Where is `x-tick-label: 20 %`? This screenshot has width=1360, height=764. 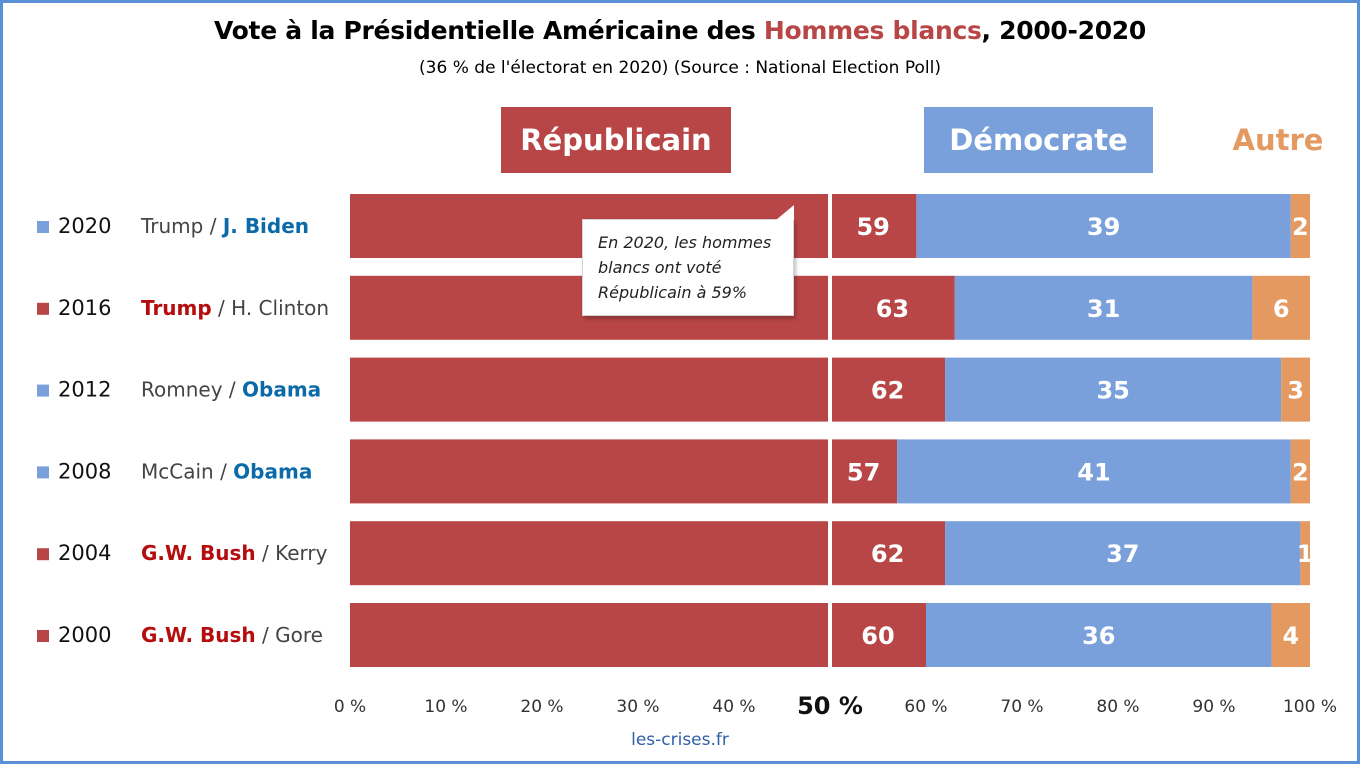 x-tick-label: 20 % is located at coordinates (541, 707).